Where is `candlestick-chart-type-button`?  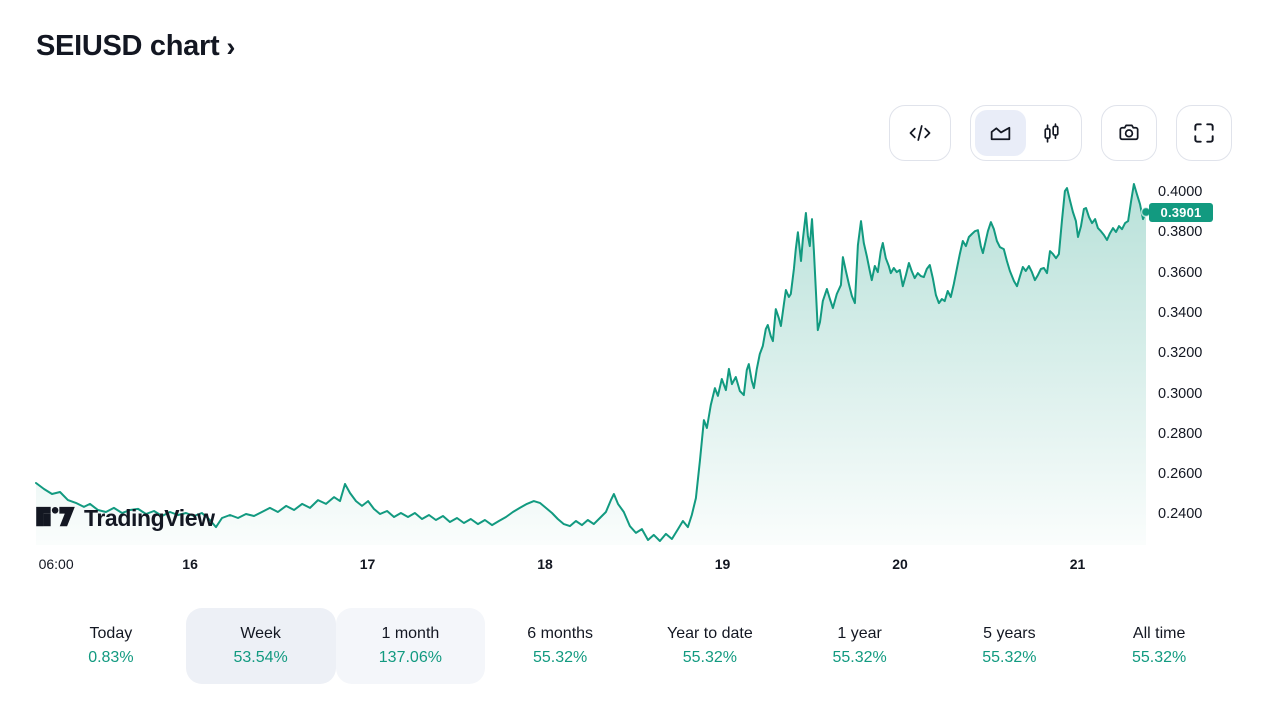 candlestick-chart-type-button is located at coordinates (1051, 133).